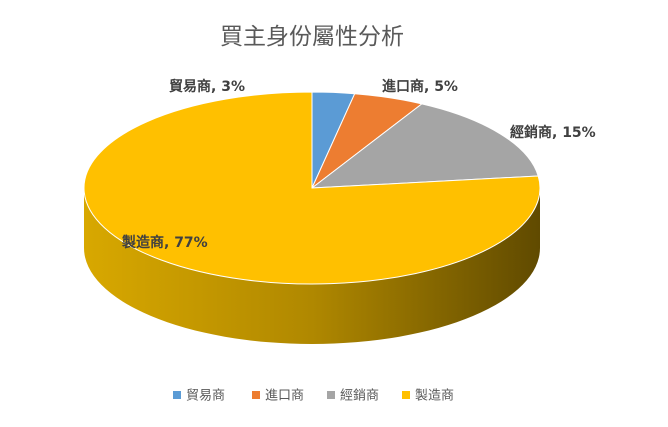  Describe the element at coordinates (553, 132) in the screenshot. I see `data-label: 經銷商, 15%` at that location.